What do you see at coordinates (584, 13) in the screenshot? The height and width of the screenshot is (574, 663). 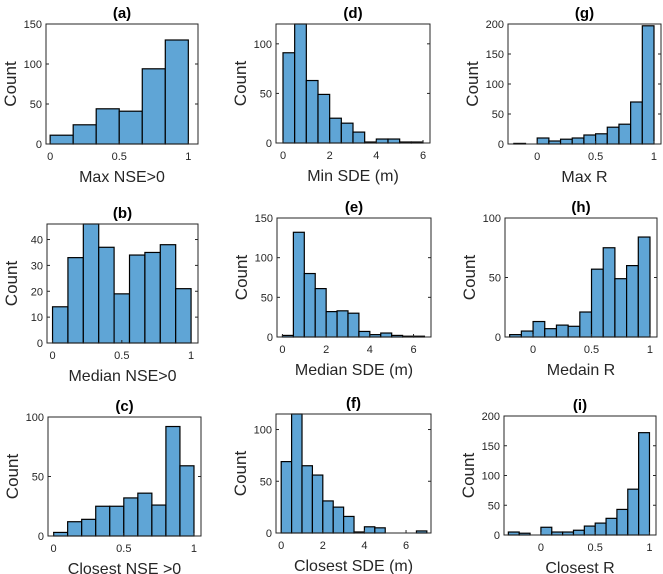 I see `panel-title: (g)` at bounding box center [584, 13].